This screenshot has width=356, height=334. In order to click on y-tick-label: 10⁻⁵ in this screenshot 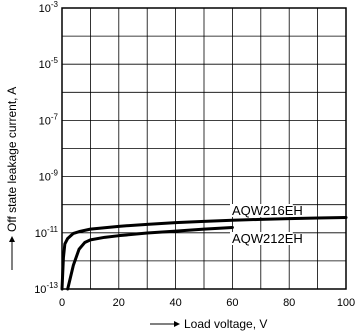, I will do `click(49, 63)`.